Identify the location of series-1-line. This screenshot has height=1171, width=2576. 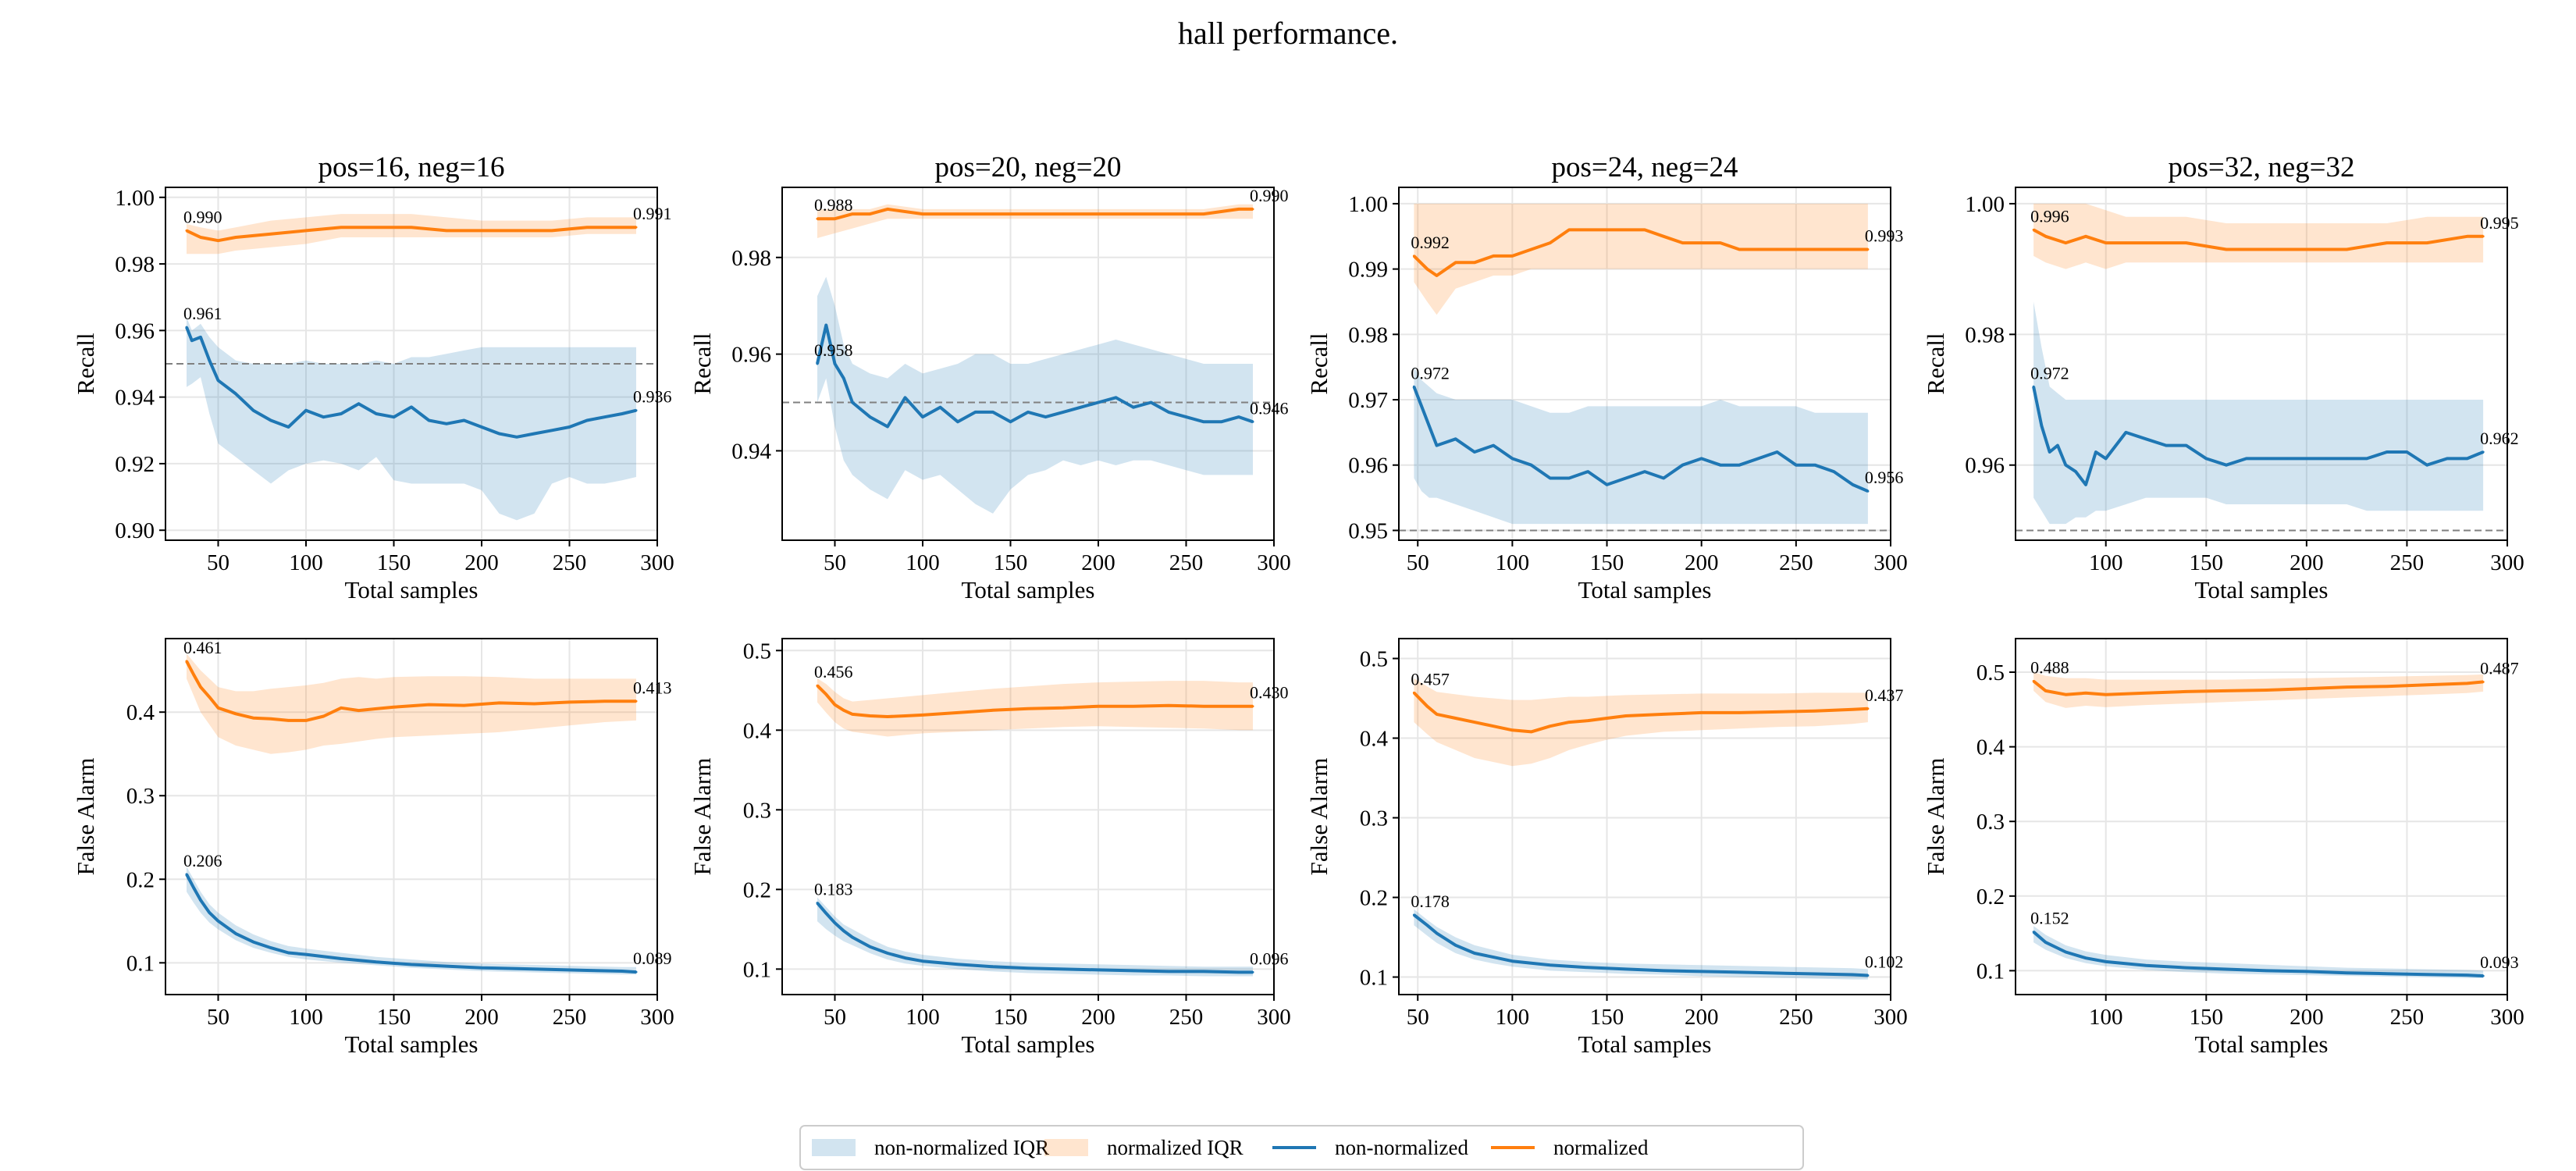
(1640, 713).